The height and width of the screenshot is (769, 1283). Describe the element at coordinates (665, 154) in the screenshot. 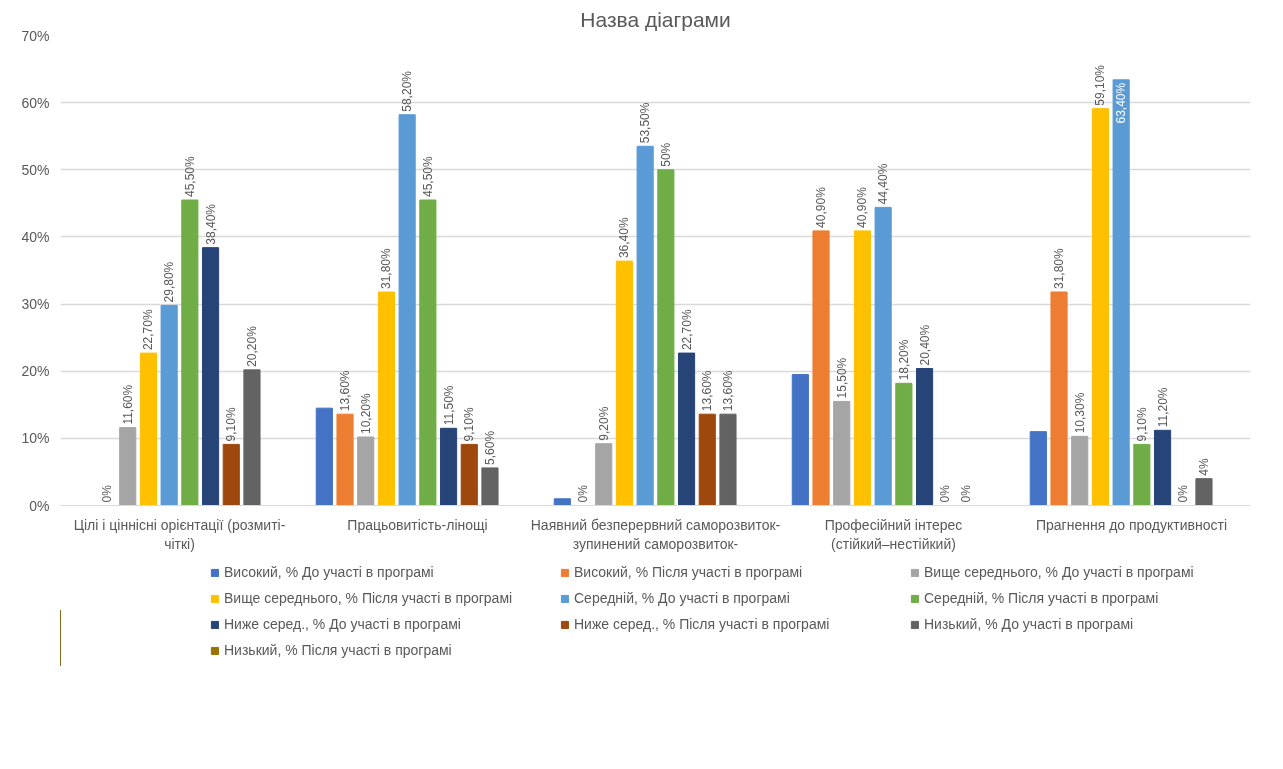

I see `data-label: 50%` at that location.